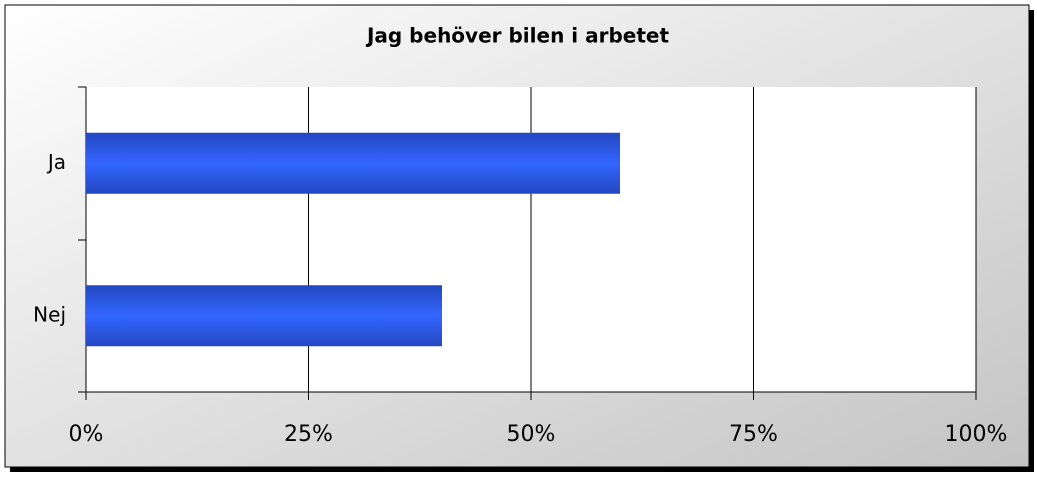 This screenshot has height=481, width=1037. Describe the element at coordinates (82, 239) in the screenshot. I see `category-ticks` at that location.